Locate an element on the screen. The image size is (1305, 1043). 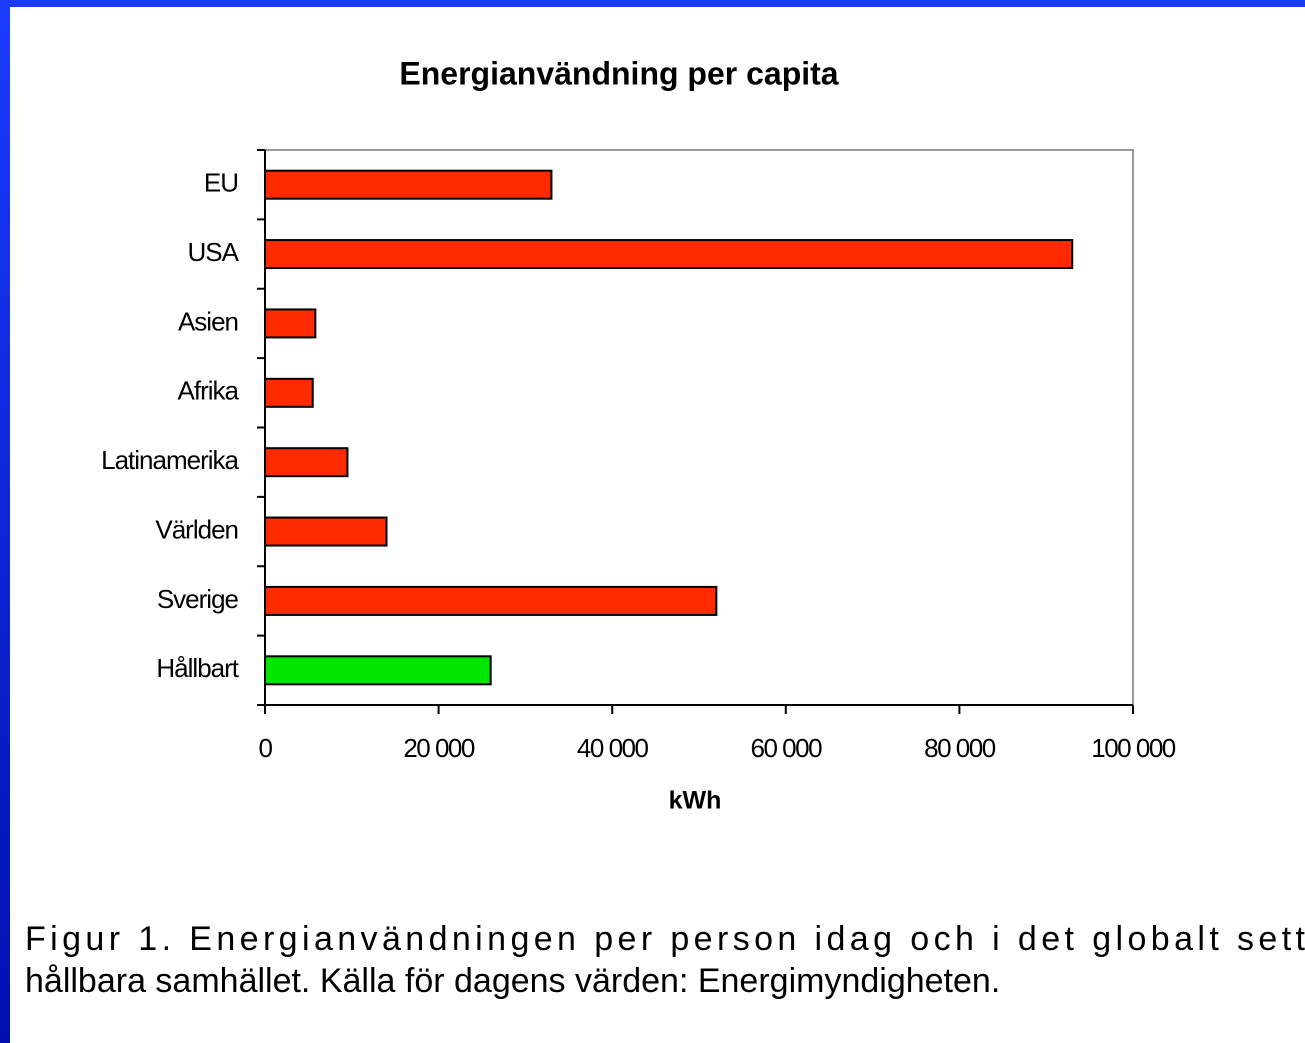
x-tick-label: 60 000 is located at coordinates (787, 748).